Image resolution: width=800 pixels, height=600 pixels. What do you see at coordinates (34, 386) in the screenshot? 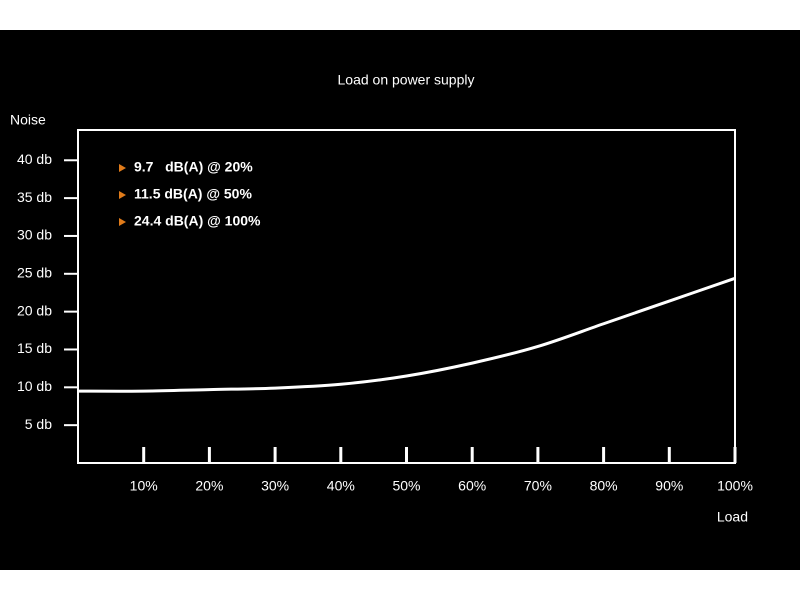
I see `y-tick-label: 10 db` at bounding box center [34, 386].